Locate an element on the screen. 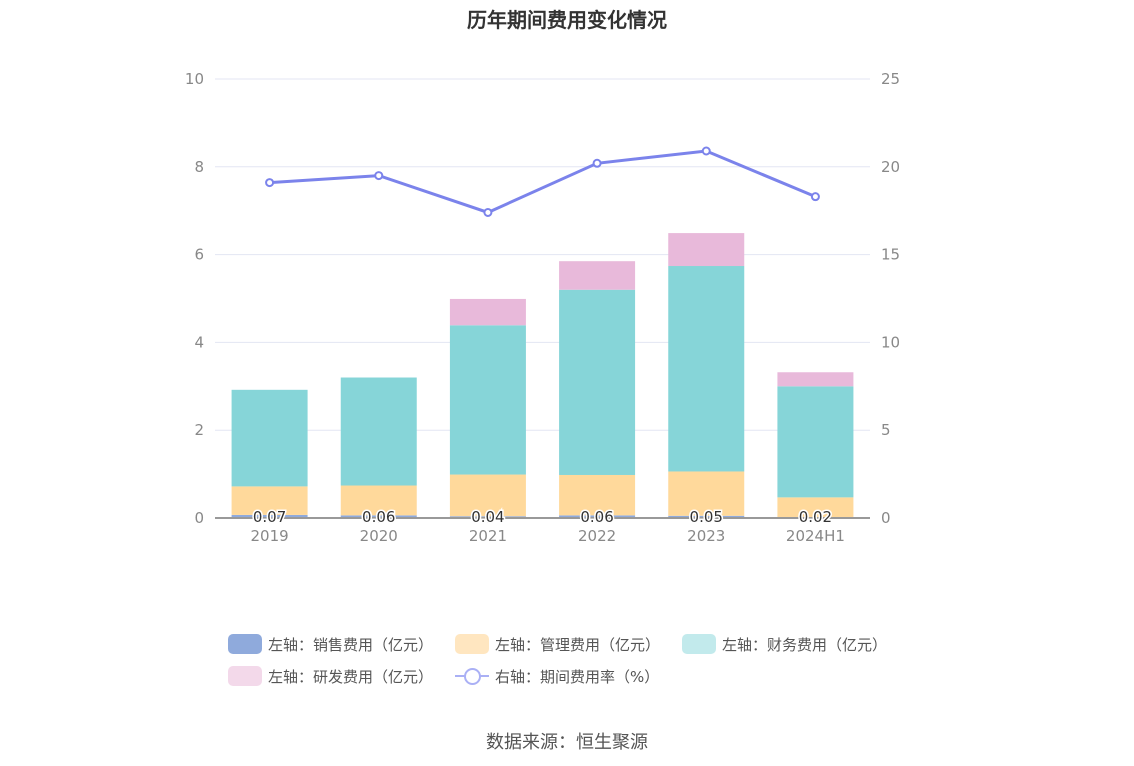 The height and width of the screenshot is (766, 1134). legend-swatch-finance is located at coordinates (699, 644).